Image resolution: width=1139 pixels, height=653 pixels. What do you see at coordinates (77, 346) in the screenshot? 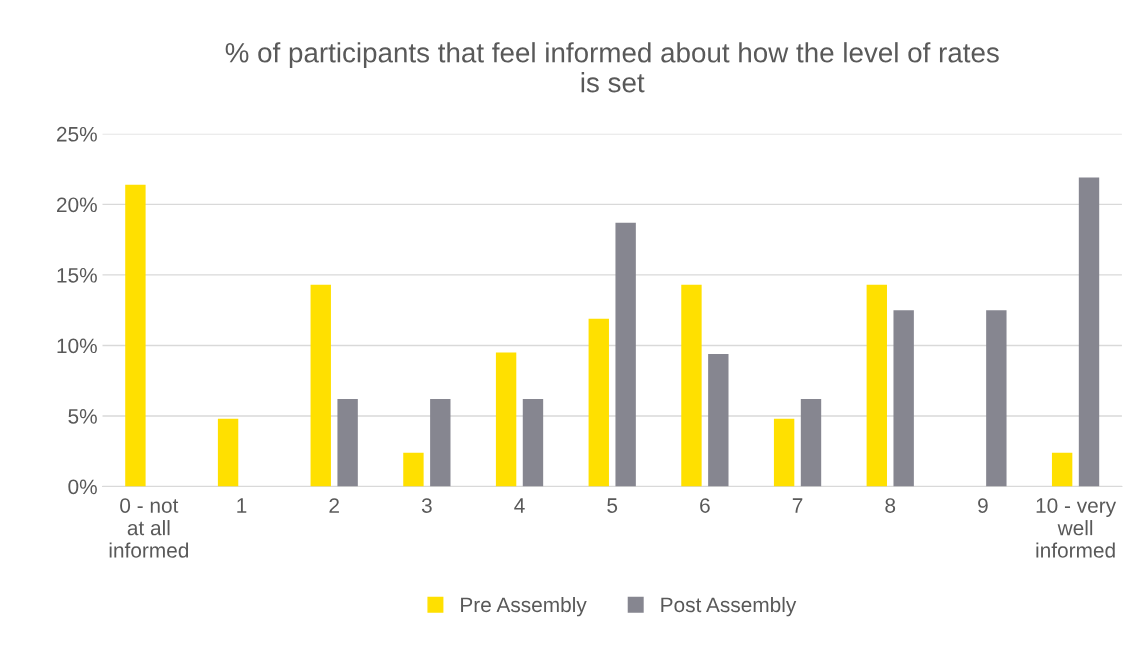
I see `y-tick-label: 10%` at bounding box center [77, 346].